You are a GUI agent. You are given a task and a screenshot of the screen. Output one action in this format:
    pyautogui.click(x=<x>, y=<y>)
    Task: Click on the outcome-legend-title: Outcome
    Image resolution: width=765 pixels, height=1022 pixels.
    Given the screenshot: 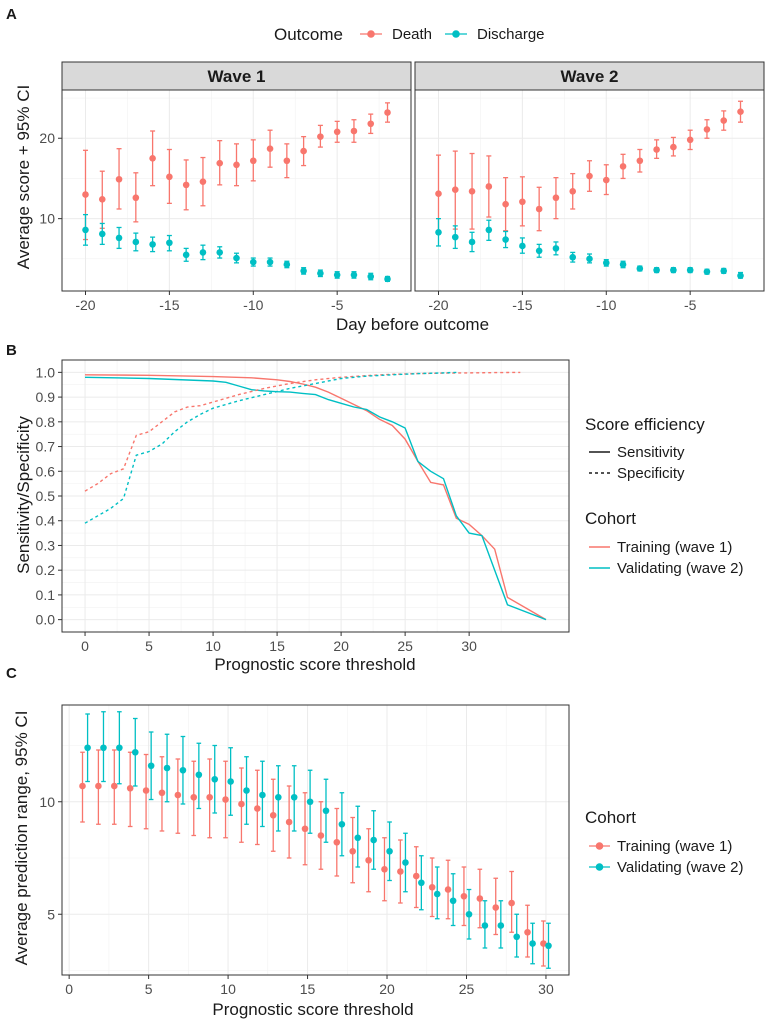 What is the action you would take?
    pyautogui.click(x=308, y=34)
    